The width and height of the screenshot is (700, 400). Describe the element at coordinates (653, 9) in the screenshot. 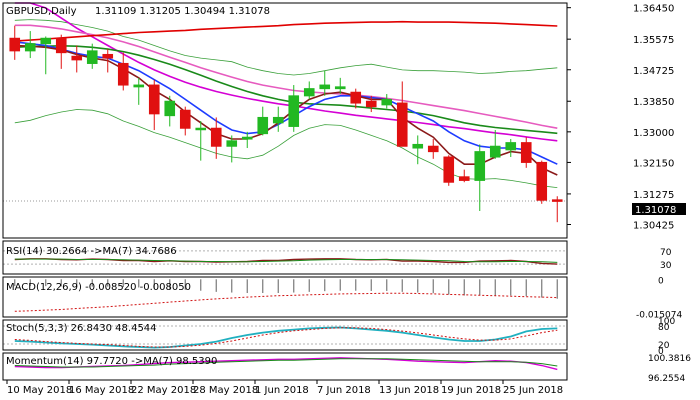

I see `price-tick-label: 1.36450` at that location.